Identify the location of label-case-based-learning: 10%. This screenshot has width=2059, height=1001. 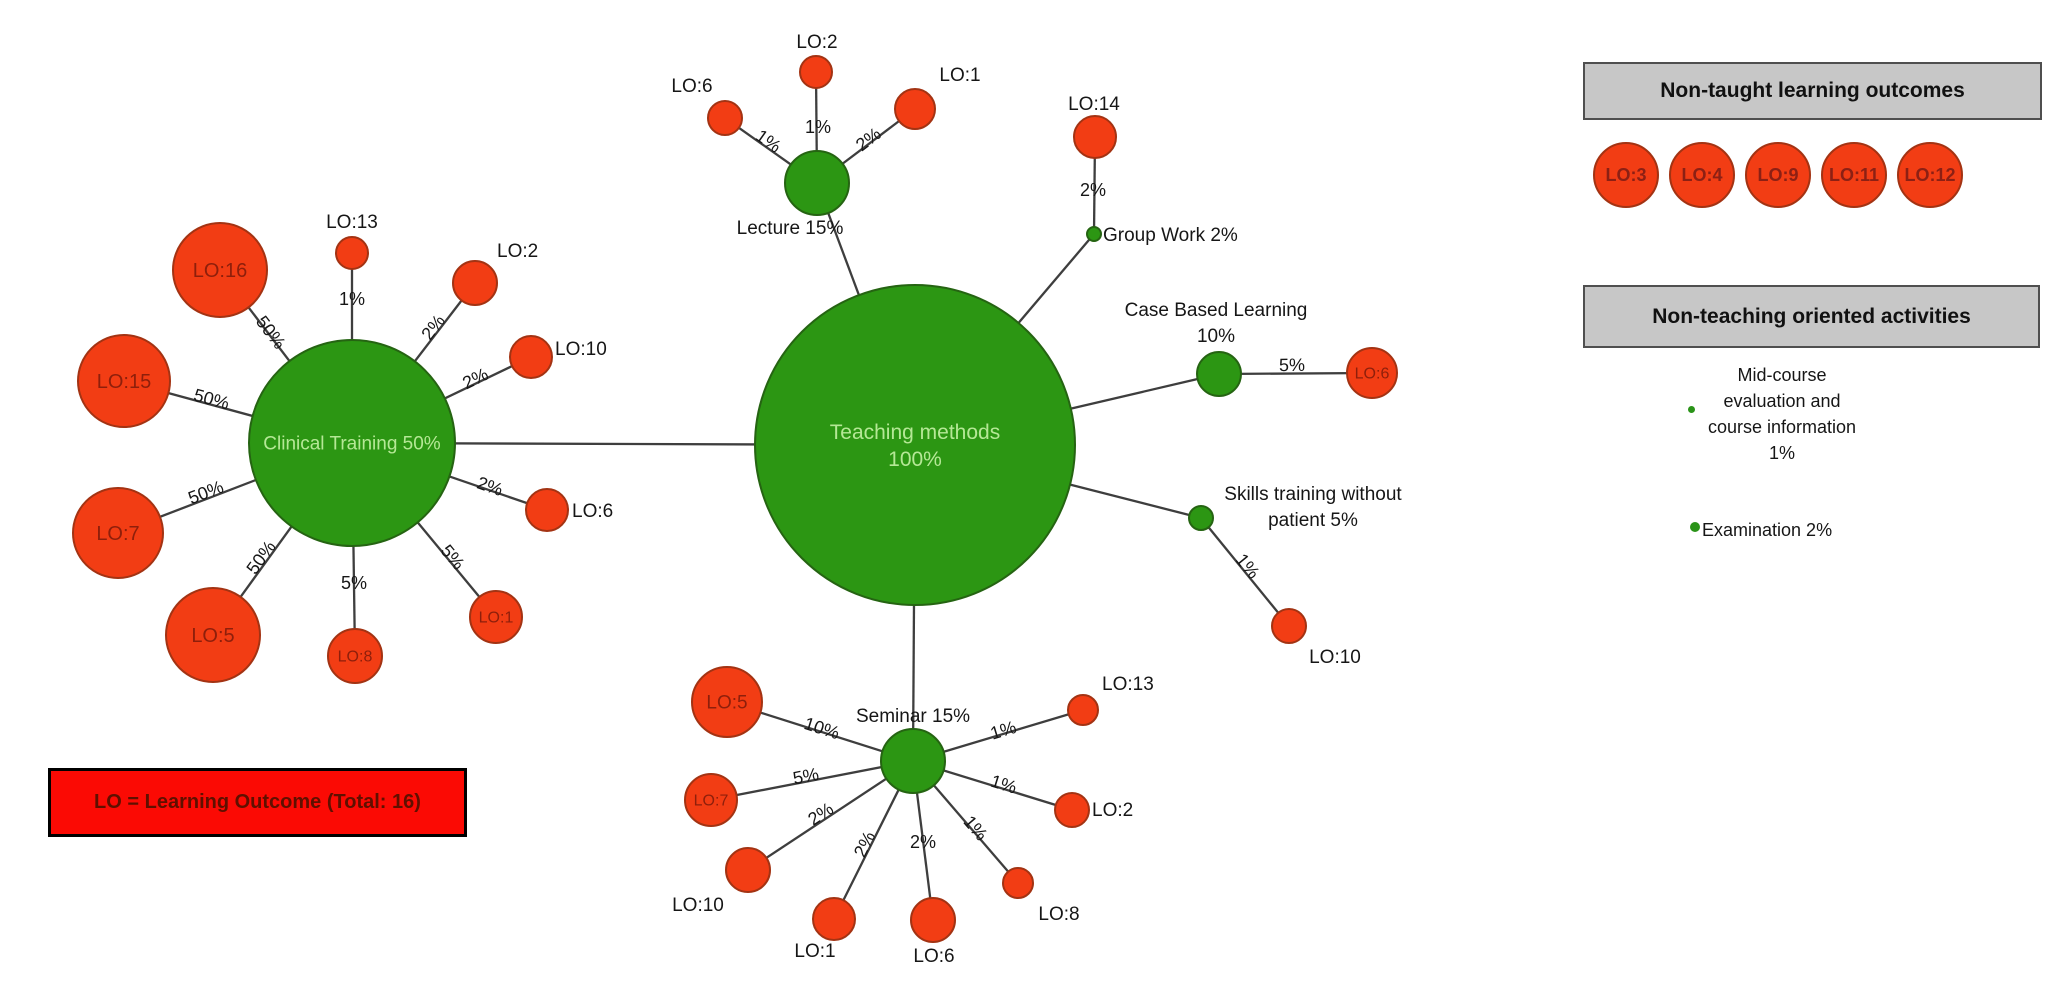
(1216, 336).